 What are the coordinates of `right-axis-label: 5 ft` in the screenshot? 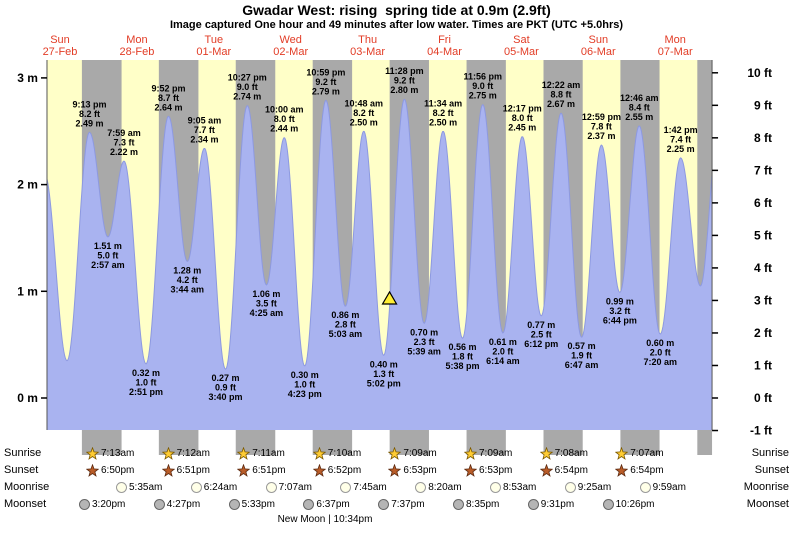 It's located at (763, 235).